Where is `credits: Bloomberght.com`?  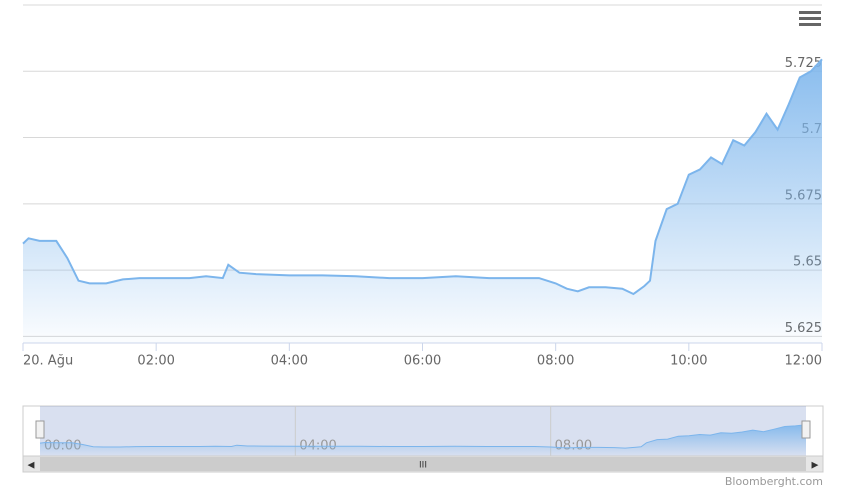 credits: Bloomberght.com is located at coordinates (774, 481).